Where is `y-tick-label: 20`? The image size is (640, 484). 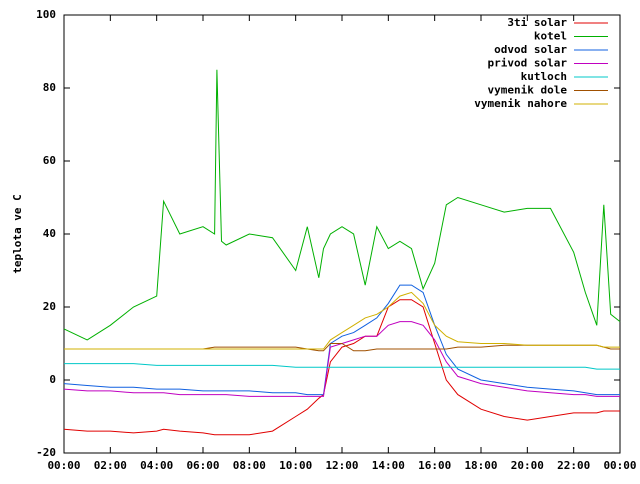
y-tick-label: 20 is located at coordinates (49, 306).